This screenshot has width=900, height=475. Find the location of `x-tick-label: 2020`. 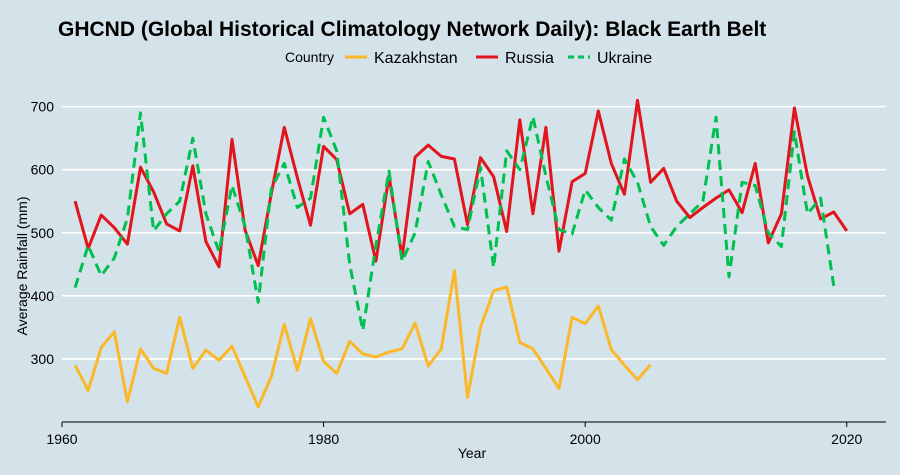

x-tick-label: 2020 is located at coordinates (846, 439).